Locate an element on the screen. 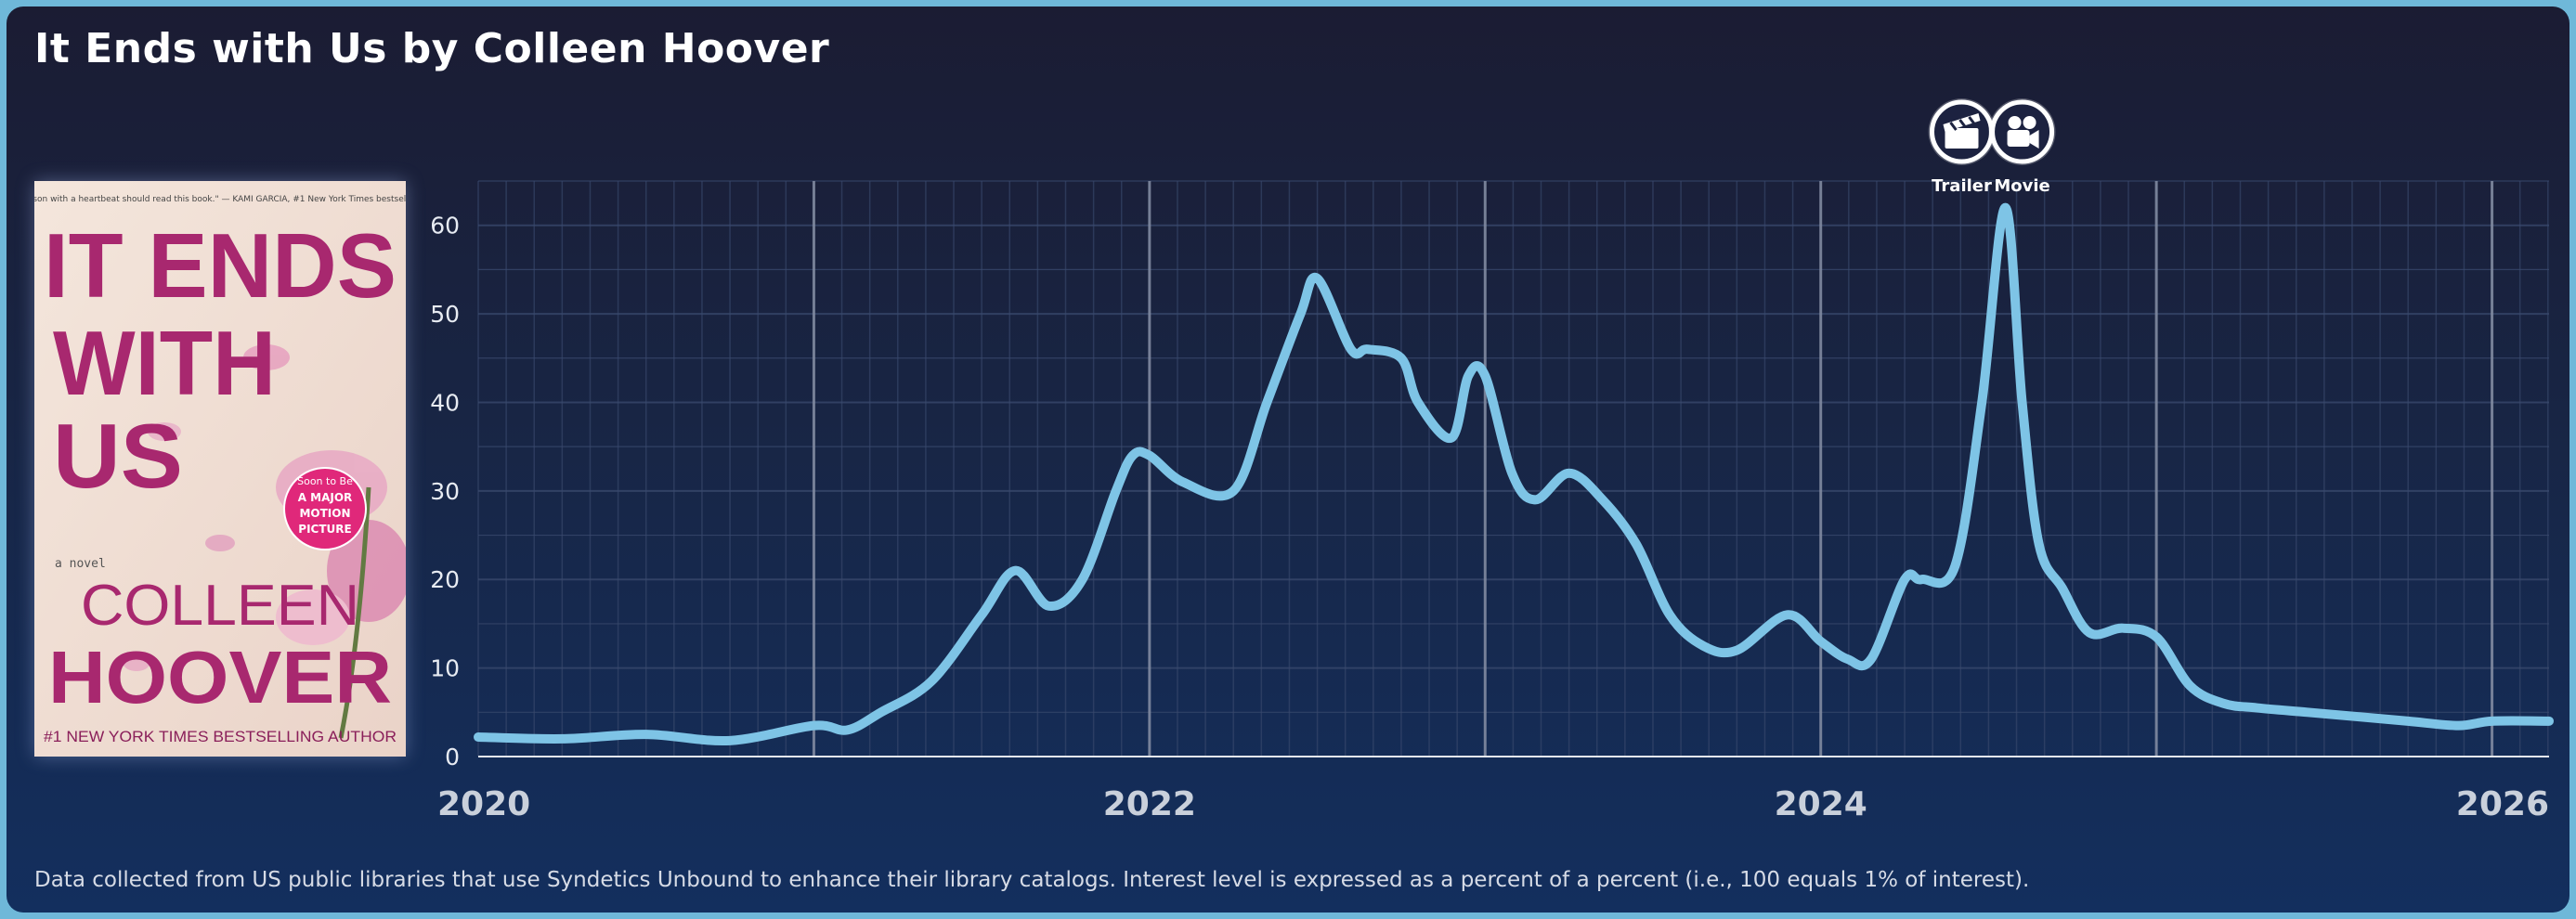  y-tick-label: 50 is located at coordinates (445, 314).